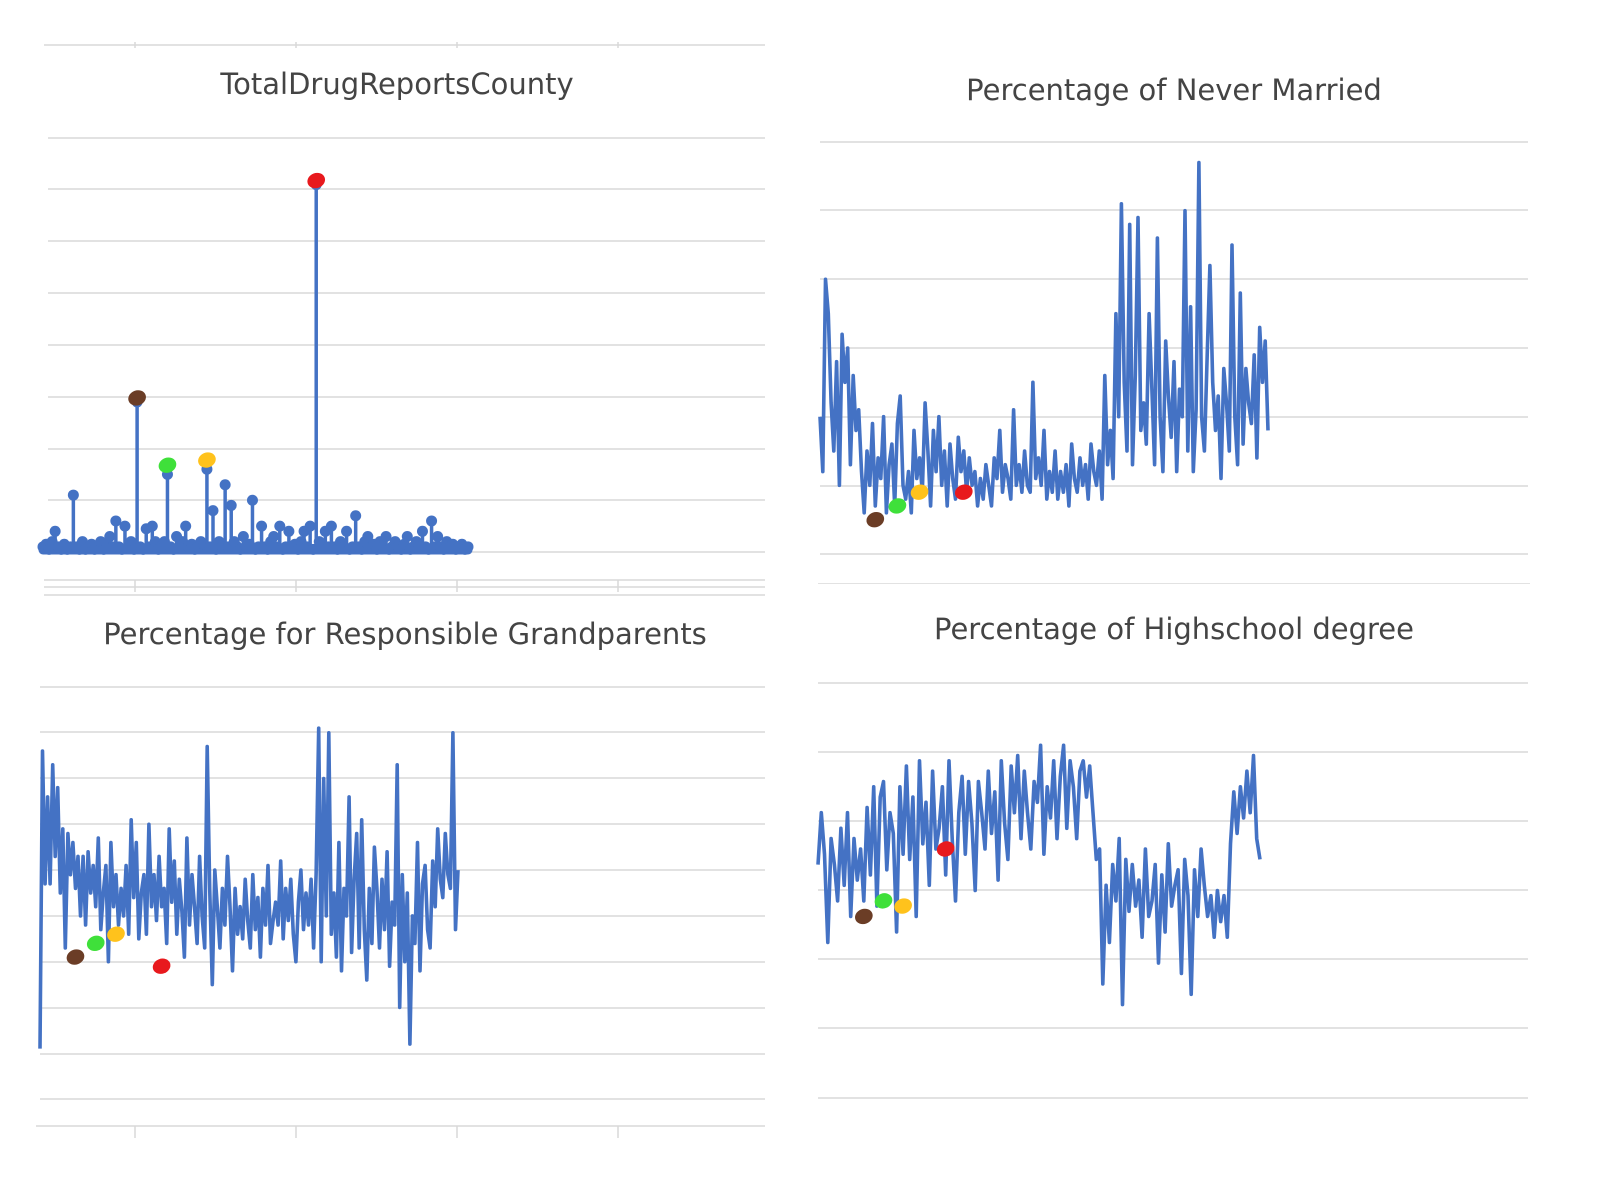 This screenshot has height=1200, width=1600. What do you see at coordinates (397, 84) in the screenshot?
I see `chart-title: TotalDrugReportsCounty` at bounding box center [397, 84].